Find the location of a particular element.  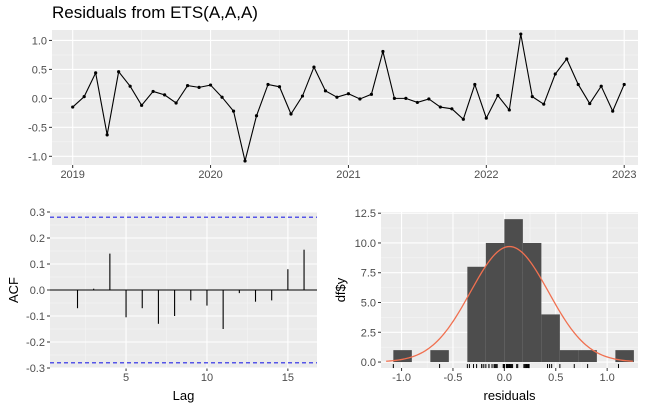

y-tick-label: -0.5 is located at coordinates (37, 128).